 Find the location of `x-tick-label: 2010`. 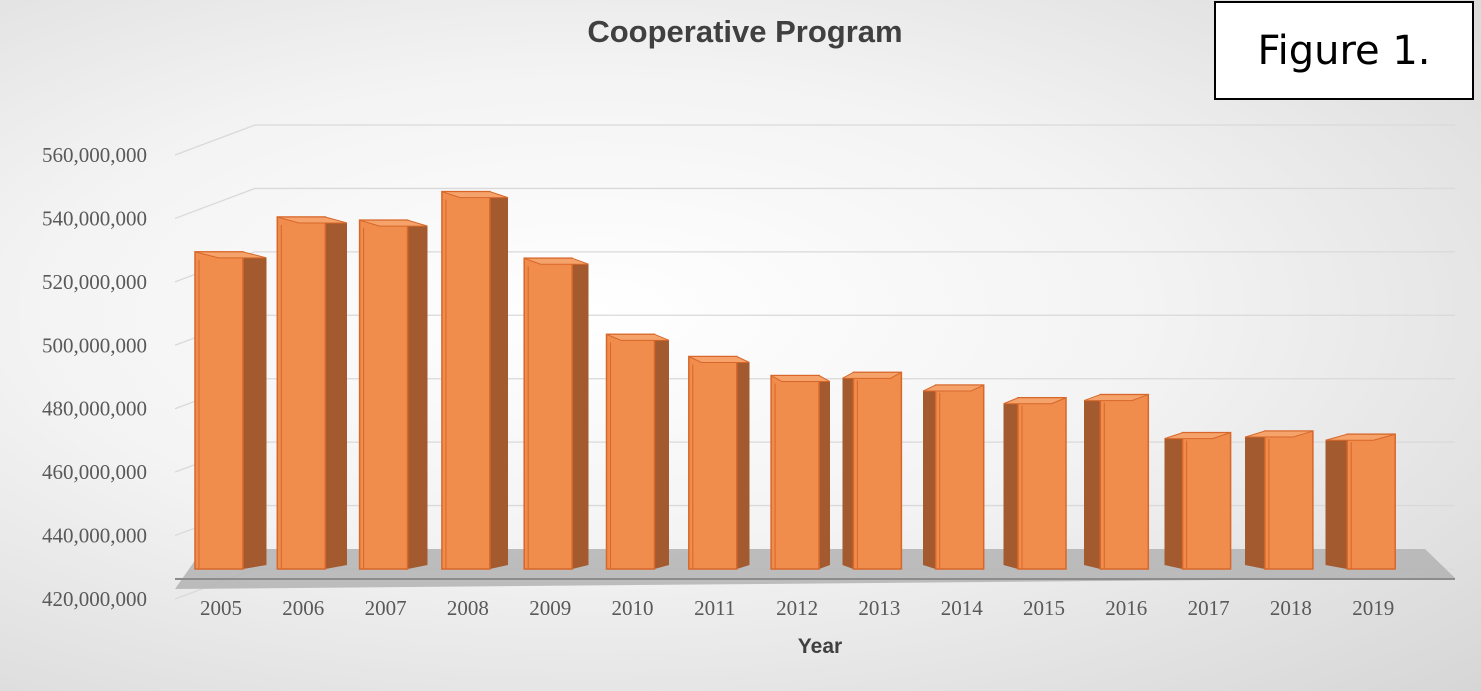

x-tick-label: 2010 is located at coordinates (633, 608).